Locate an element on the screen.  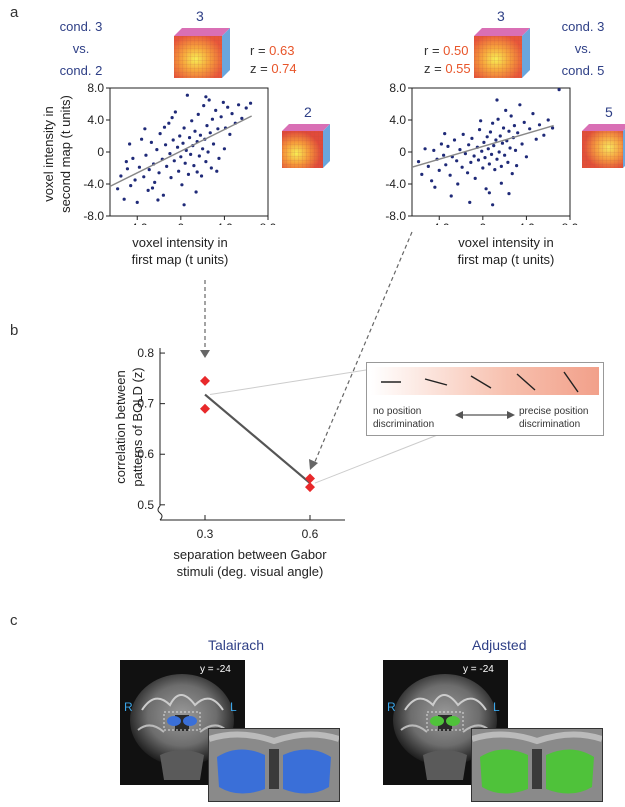
right-activation-map-side is located at coordinates (603, 146).